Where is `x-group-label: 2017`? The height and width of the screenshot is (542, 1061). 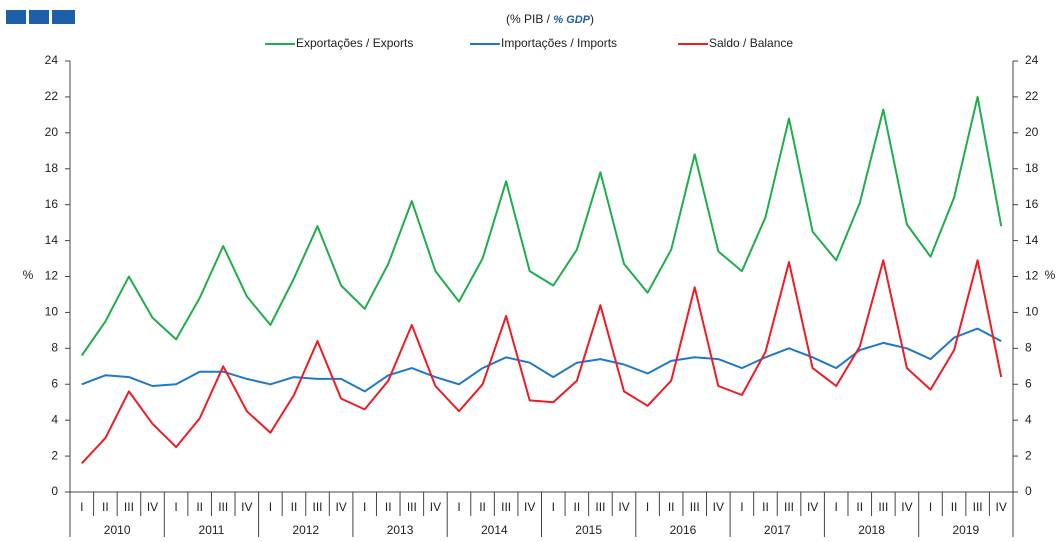
x-group-label: 2017 is located at coordinates (777, 530).